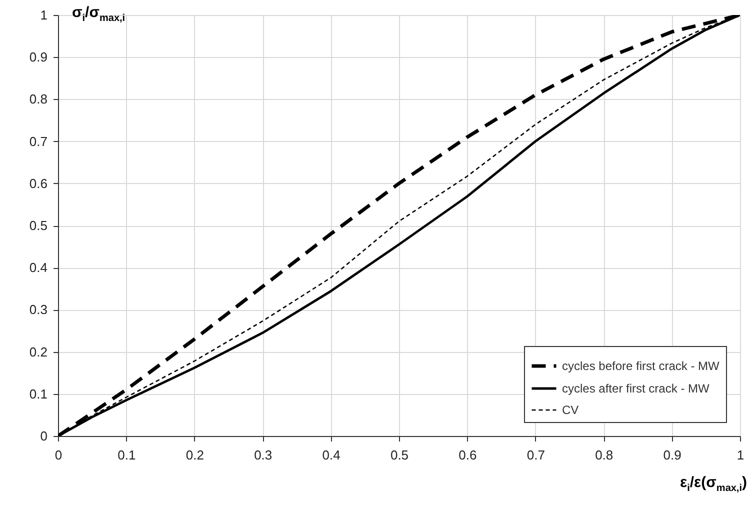 The width and height of the screenshot is (751, 510). What do you see at coordinates (58, 455) in the screenshot?
I see `x-tick-label: 0` at bounding box center [58, 455].